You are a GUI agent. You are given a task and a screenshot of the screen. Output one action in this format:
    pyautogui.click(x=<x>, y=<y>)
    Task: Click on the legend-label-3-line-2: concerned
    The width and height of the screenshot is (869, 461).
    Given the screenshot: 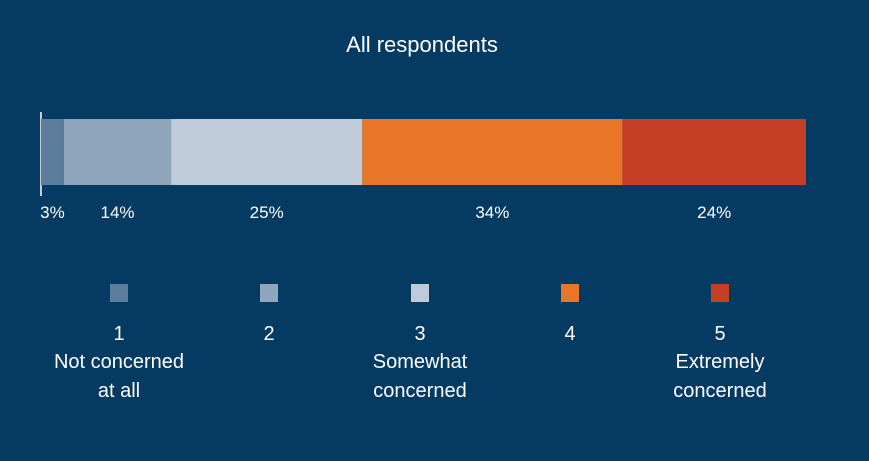 What is the action you would take?
    pyautogui.click(x=419, y=391)
    